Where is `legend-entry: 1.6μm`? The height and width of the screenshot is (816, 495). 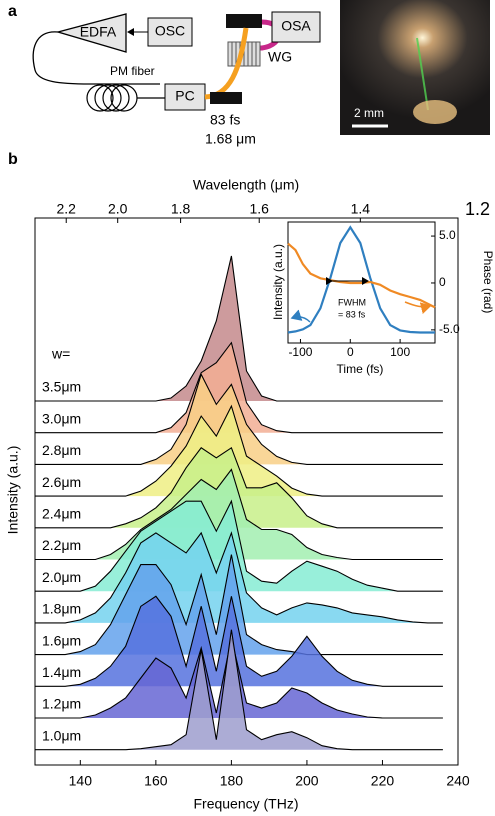 legend-entry: 1.6μm is located at coordinates (61, 640).